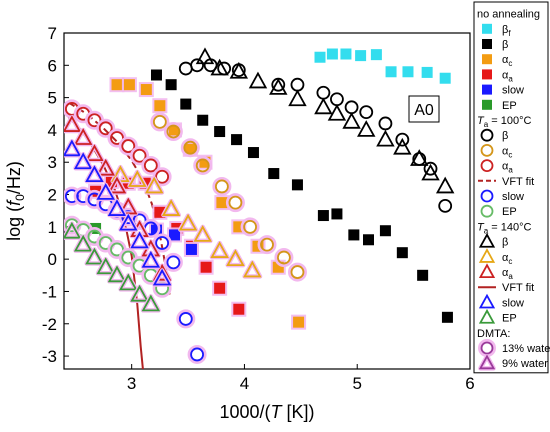 Image resolution: width=550 pixels, height=432 pixels. Describe the element at coordinates (52, 33) in the screenshot. I see `y-tick-label: 7` at that location.